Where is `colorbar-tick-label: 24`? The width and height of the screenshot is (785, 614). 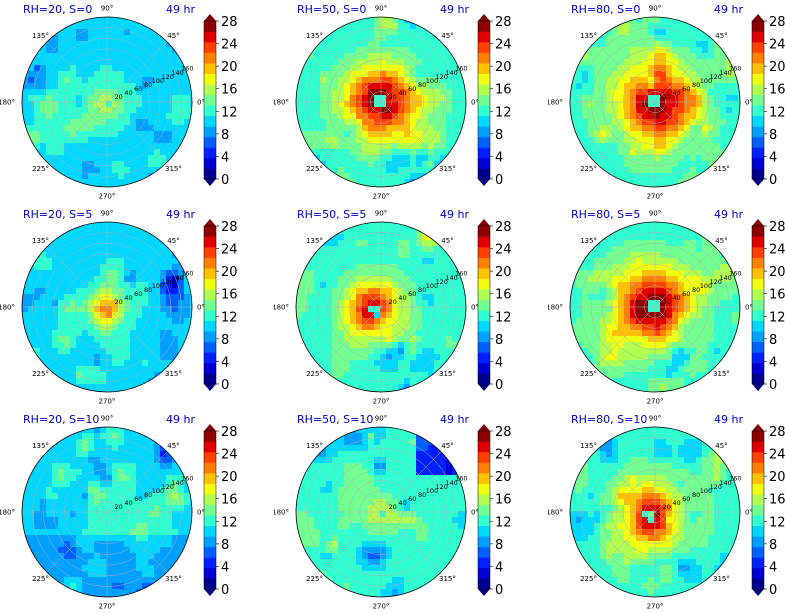
colorbar-tick-label: 24 is located at coordinates (777, 45).